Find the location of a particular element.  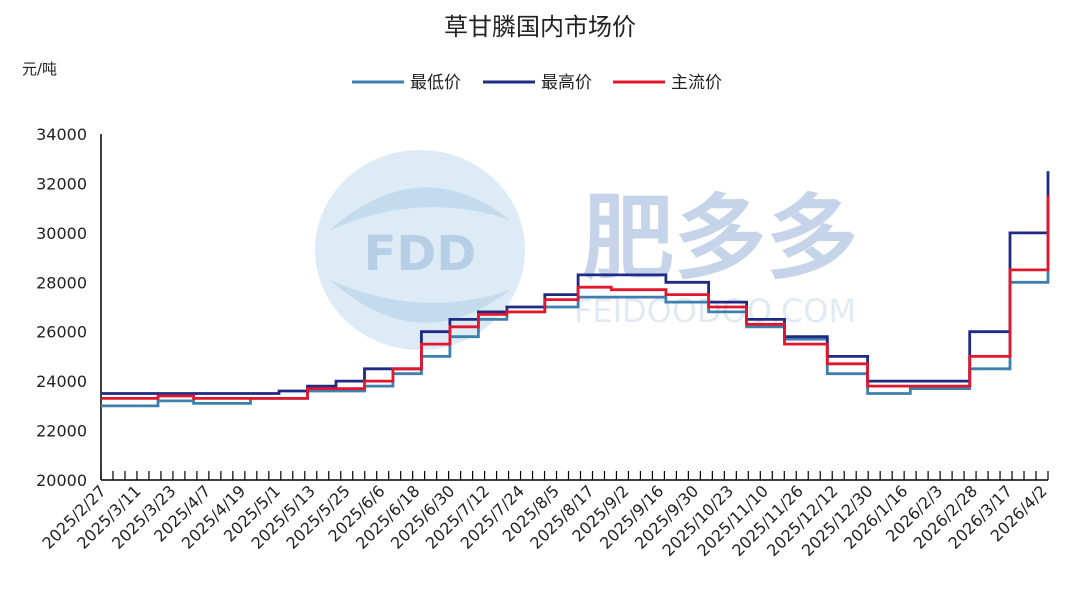

y-tick-label: 34000 is located at coordinates (61, 134).